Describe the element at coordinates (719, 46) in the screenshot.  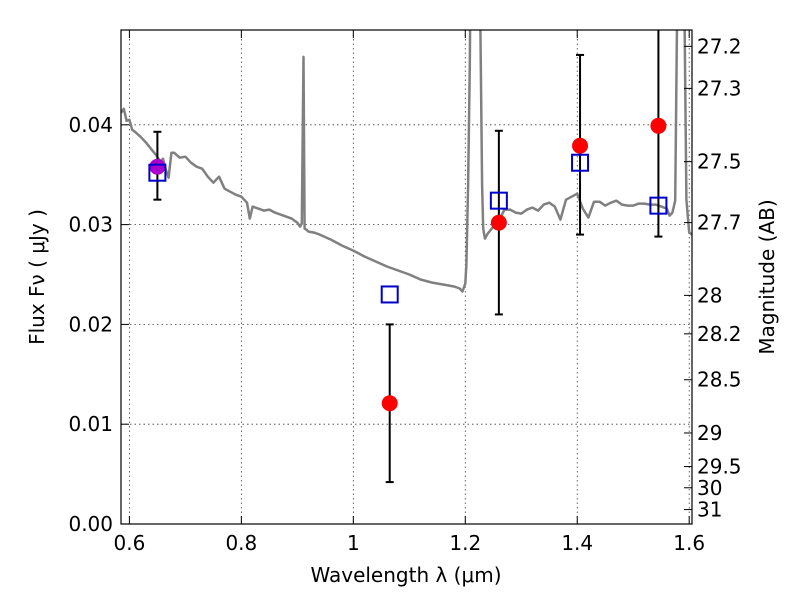
I see `mag-tick-label: 27.2` at that location.